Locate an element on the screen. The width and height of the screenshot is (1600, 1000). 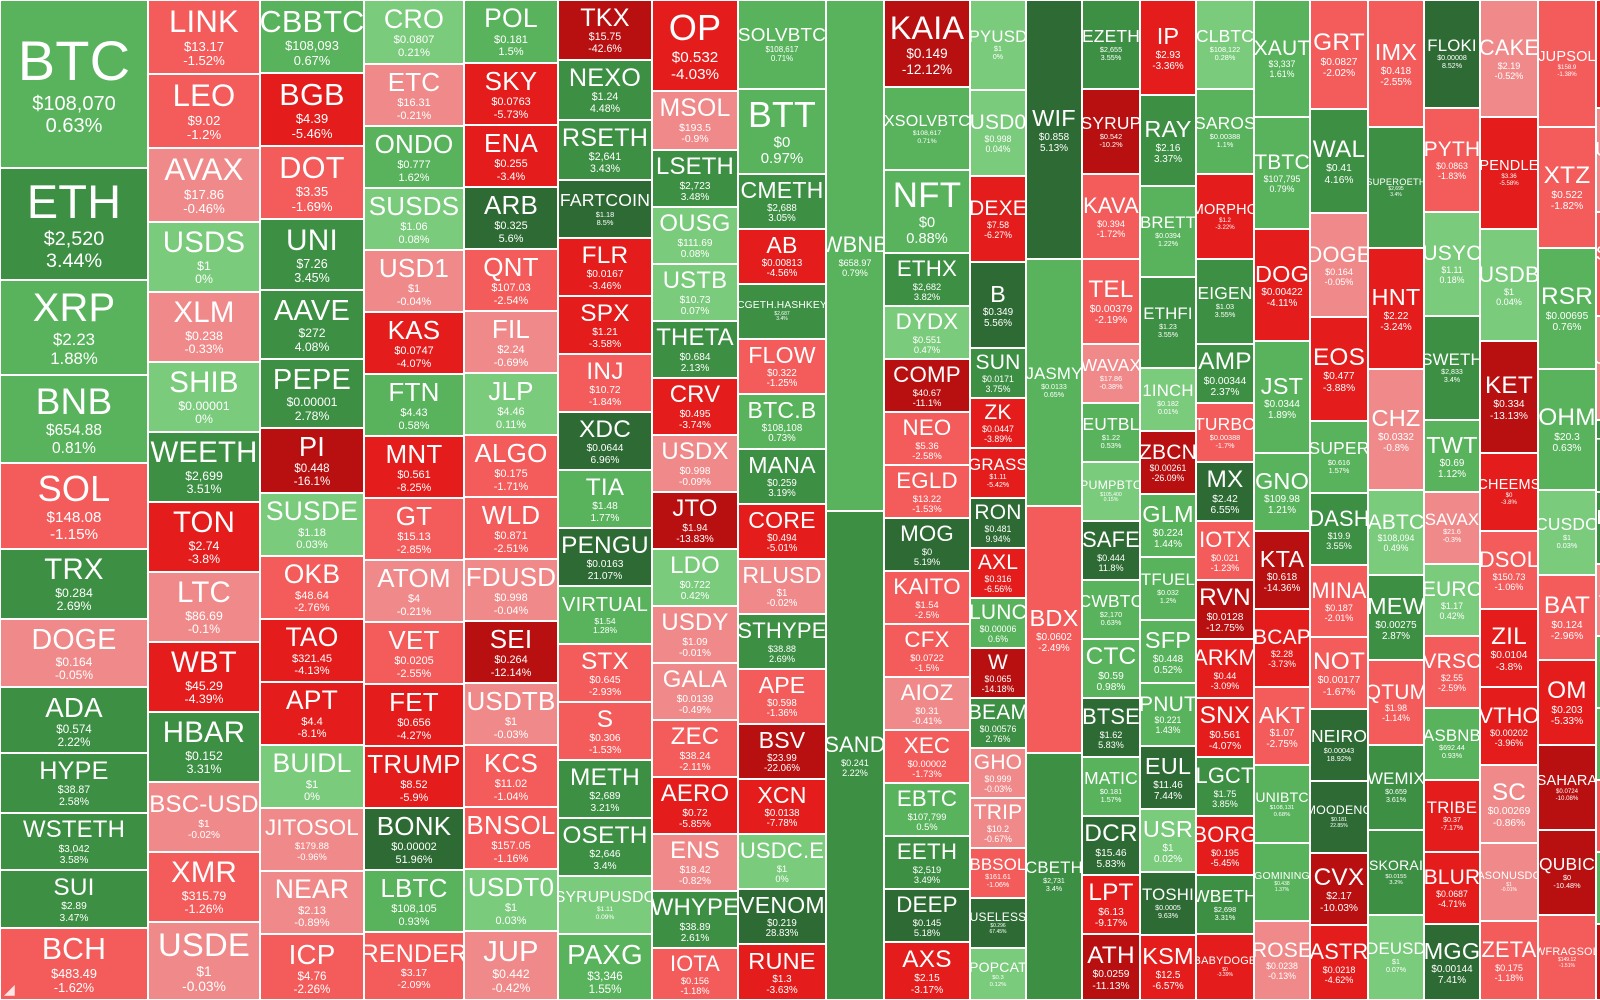
tile-dcr: DCR $15.46 5.83% is located at coordinates (1111, 845).